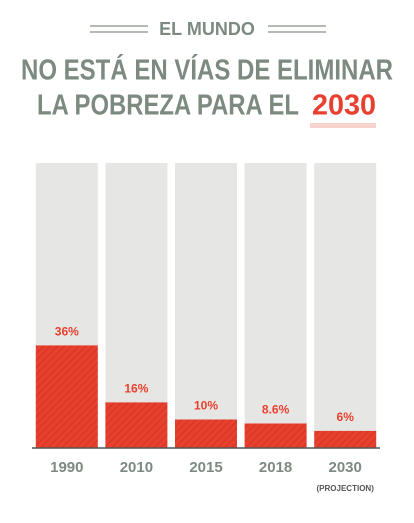 Image resolution: width=414 pixels, height=523 pixels. I want to click on value-label: 8.6%, so click(276, 410).